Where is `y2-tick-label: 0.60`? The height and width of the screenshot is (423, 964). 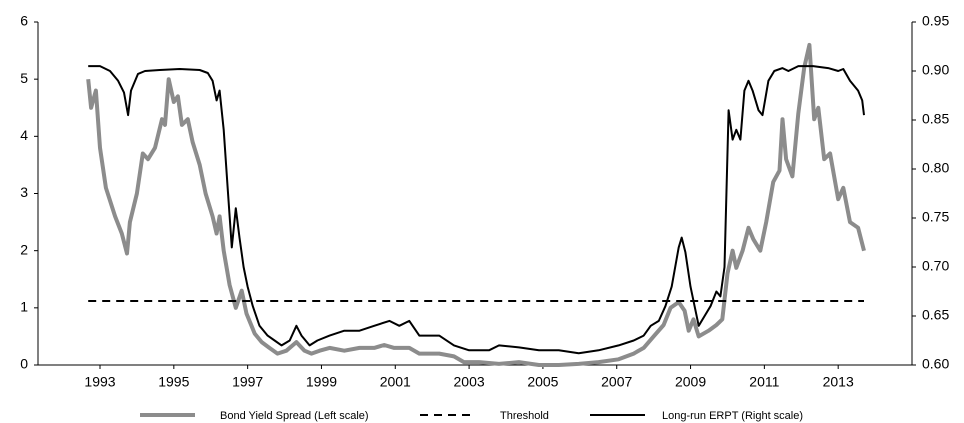
y2-tick-label: 0.60 is located at coordinates (935, 364).